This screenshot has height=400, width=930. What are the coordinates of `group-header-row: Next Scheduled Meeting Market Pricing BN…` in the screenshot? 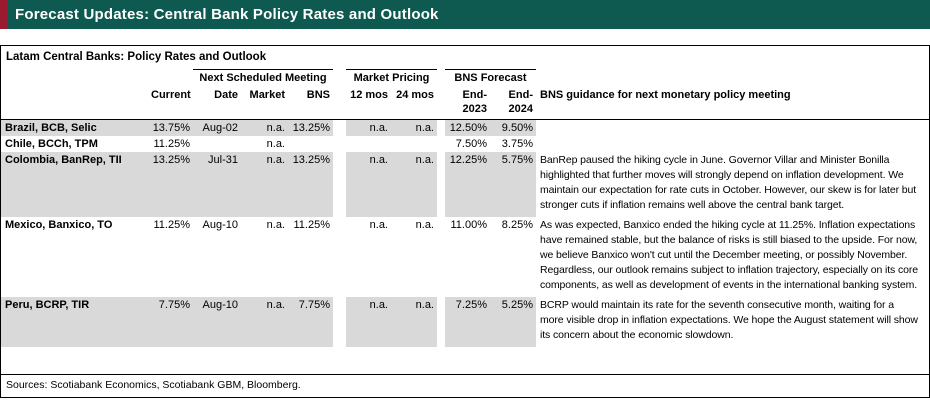 It's located at (465, 77).